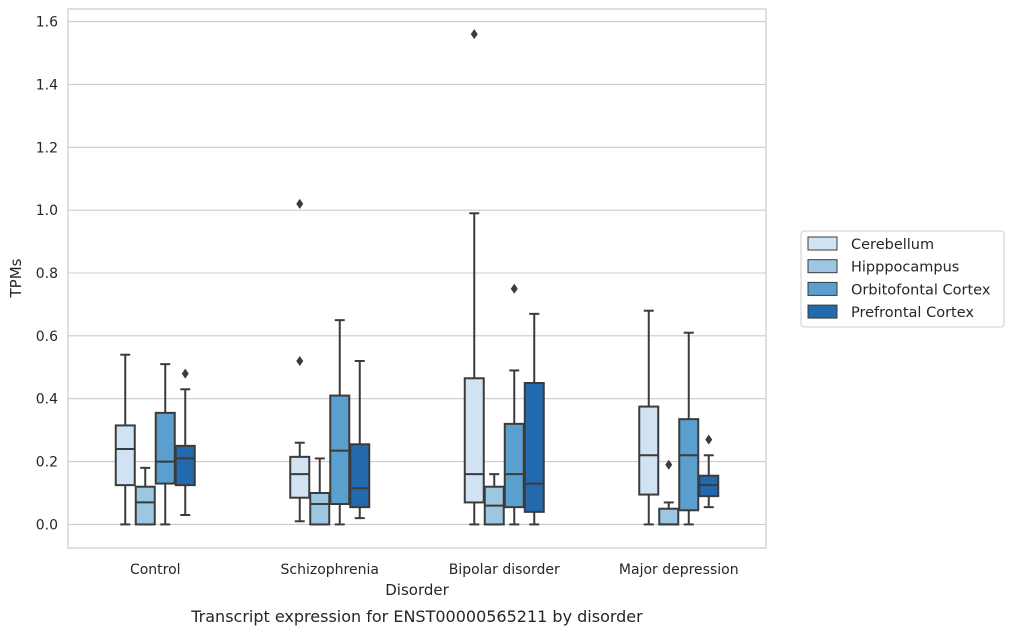  What do you see at coordinates (912, 313) in the screenshot?
I see `legend-label: Prefrontal Cortex` at bounding box center [912, 313].